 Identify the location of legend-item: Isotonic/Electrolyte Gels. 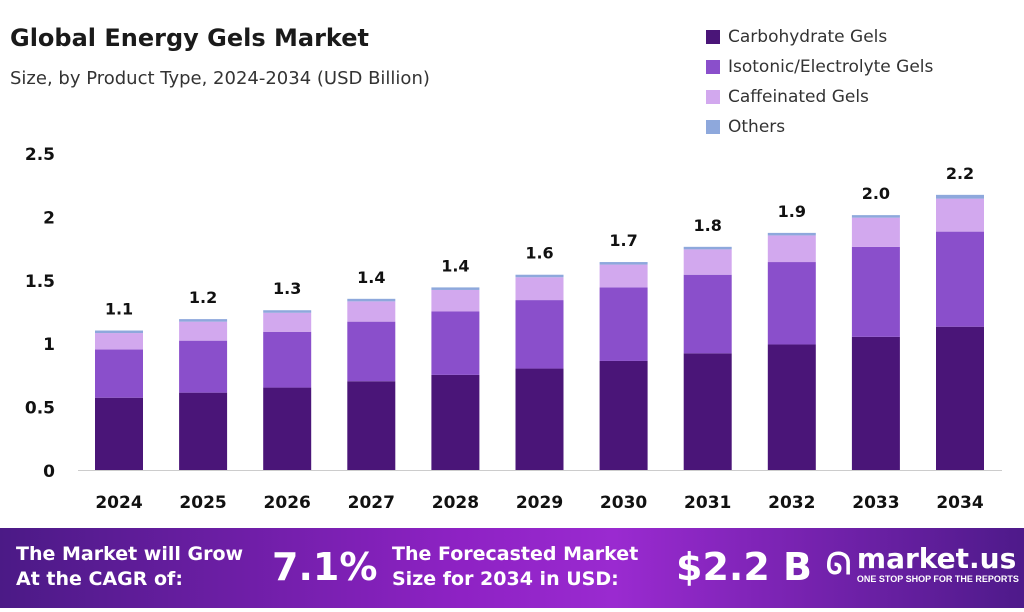
(819, 67).